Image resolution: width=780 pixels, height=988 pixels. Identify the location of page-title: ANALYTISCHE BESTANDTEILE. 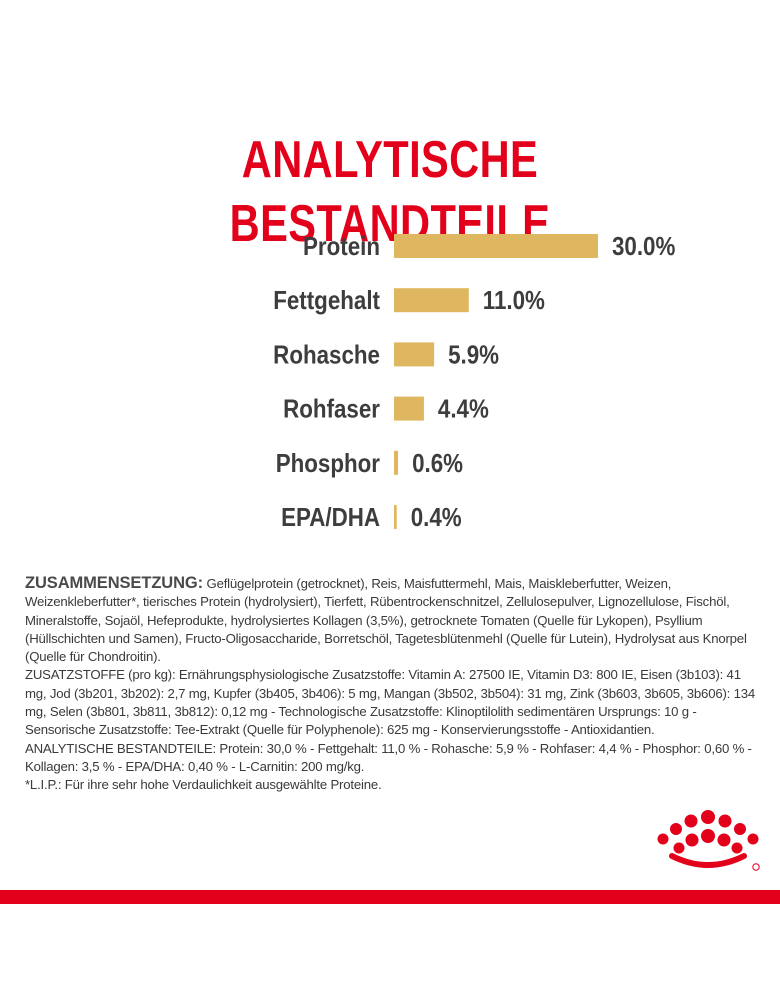
(390, 192).